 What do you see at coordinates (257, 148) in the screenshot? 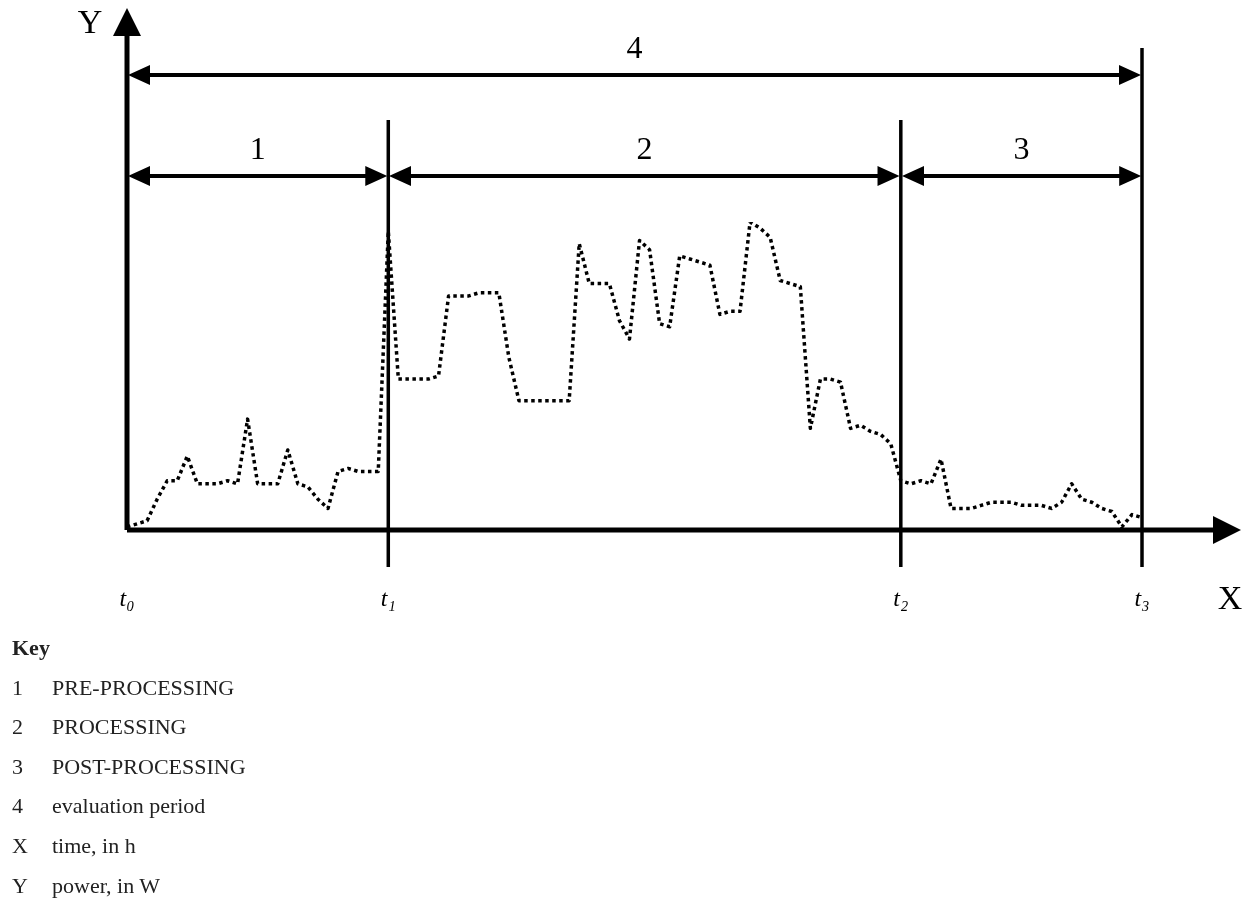
I see `text: 1` at bounding box center [257, 148].